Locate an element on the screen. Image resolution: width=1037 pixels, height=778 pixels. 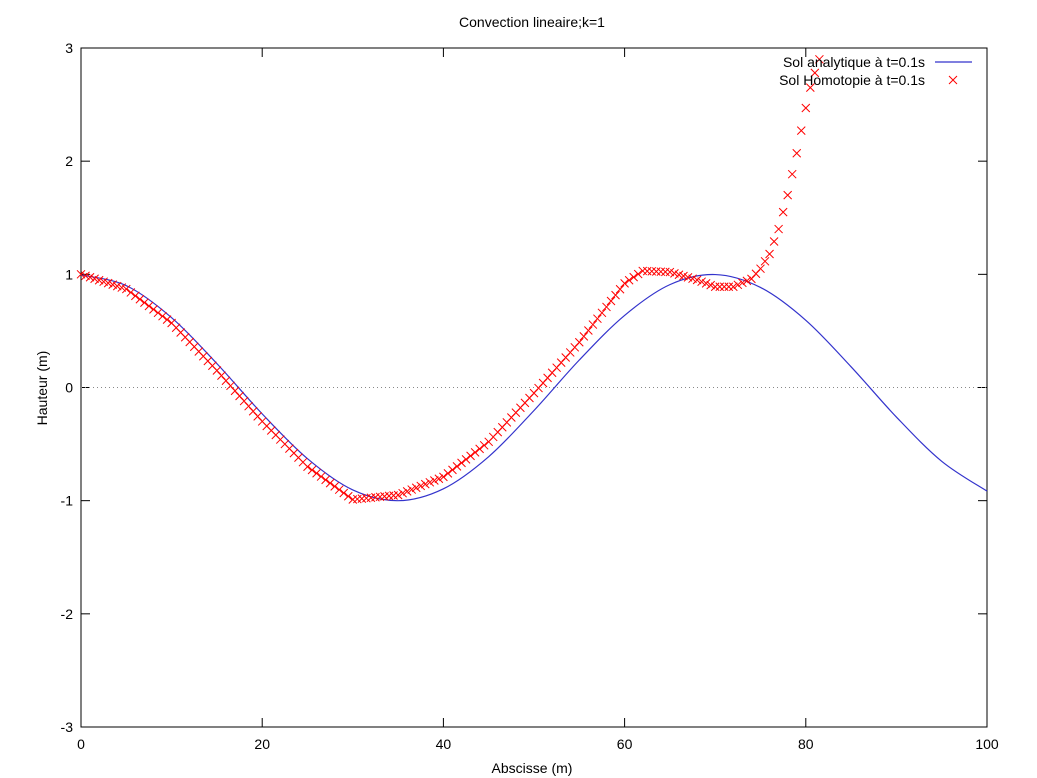
x-tick-label: 20 is located at coordinates (262, 744).